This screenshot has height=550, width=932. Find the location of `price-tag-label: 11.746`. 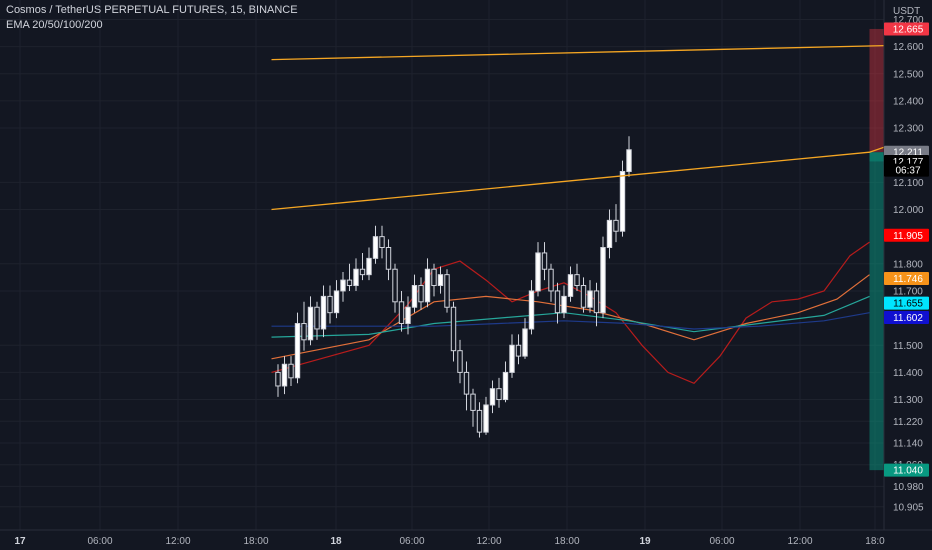

price-tag-label: 11.746 is located at coordinates (908, 279).